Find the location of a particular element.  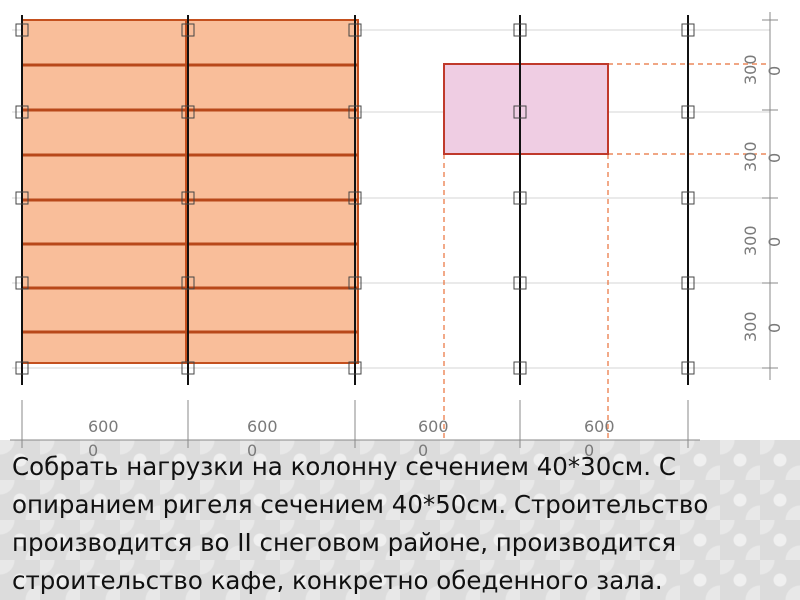

bay-labels: 300 0 300 0 300 0 300 0 is located at coordinates (762, 198).